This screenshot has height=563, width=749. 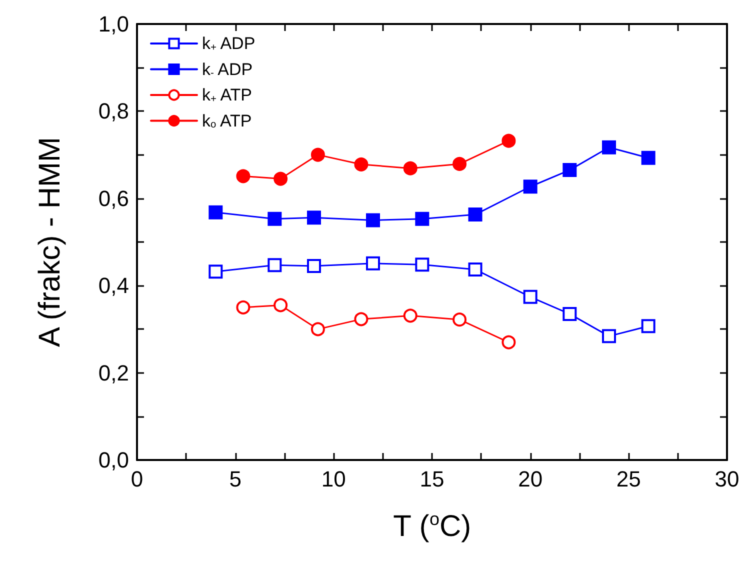 I want to click on y-axis-title: A (frakc) - HMM, so click(x=50, y=242).